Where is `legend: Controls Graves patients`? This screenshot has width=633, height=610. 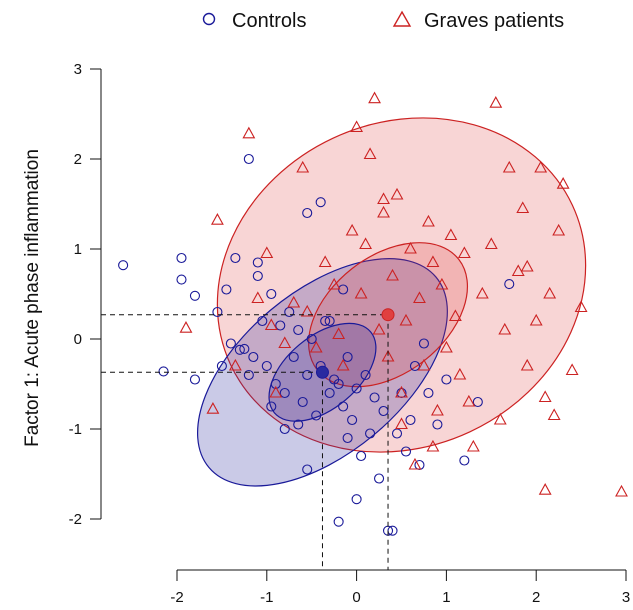 legend: Controls Graves patients is located at coordinates (383, 21).